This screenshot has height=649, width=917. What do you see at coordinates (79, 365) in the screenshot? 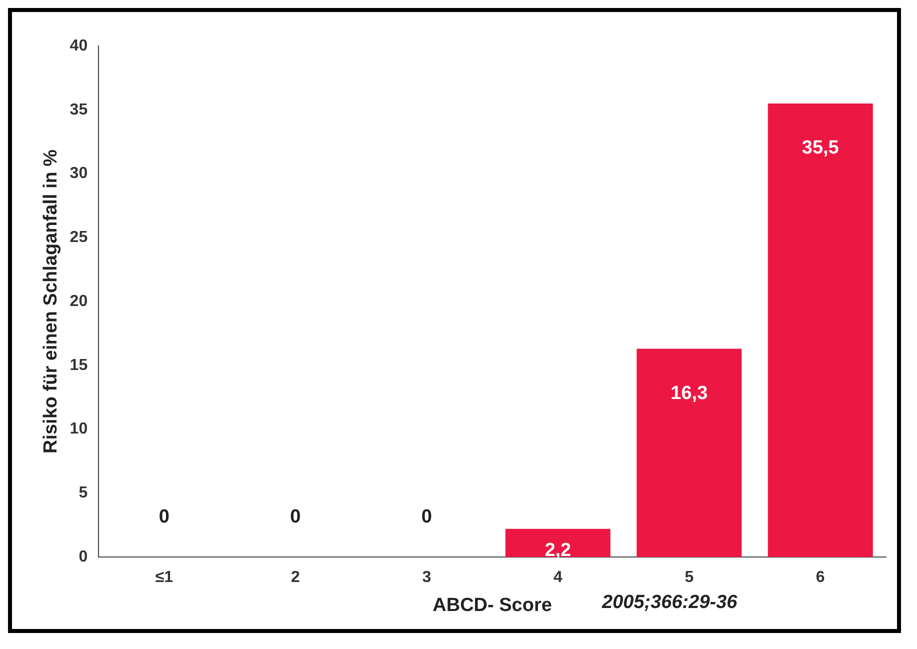
I see `y-tick-label: 15` at bounding box center [79, 365].